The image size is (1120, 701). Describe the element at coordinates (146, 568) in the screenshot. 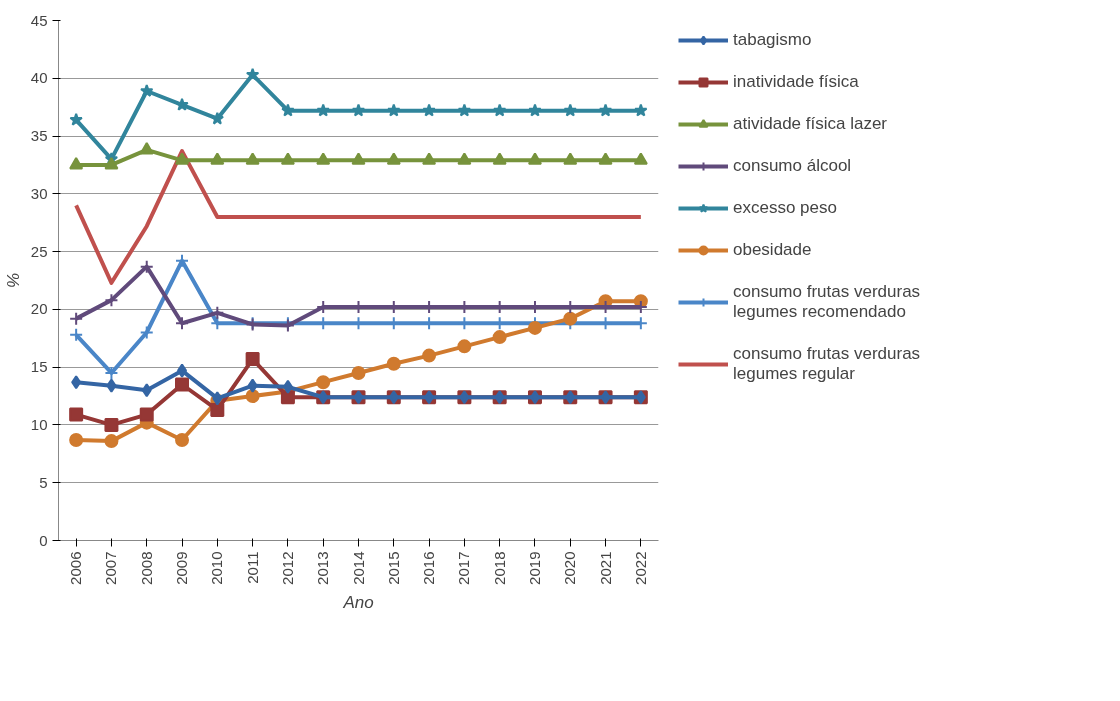

I see `x-tick-label: 2008` at that location.